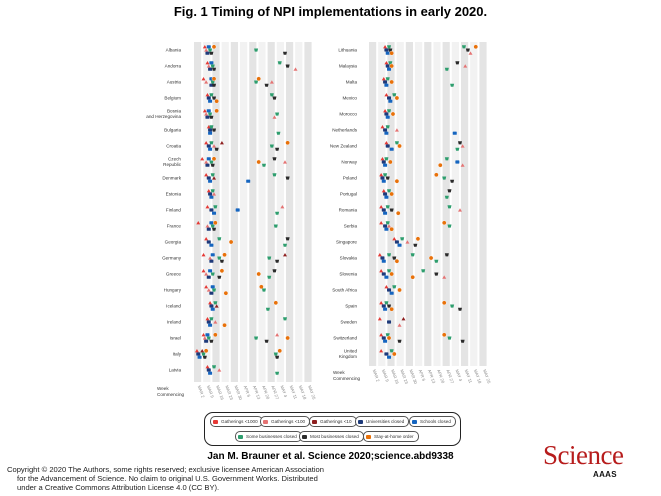 This screenshot has width=661, height=496. I want to click on country-label: Albania, so click(174, 50).